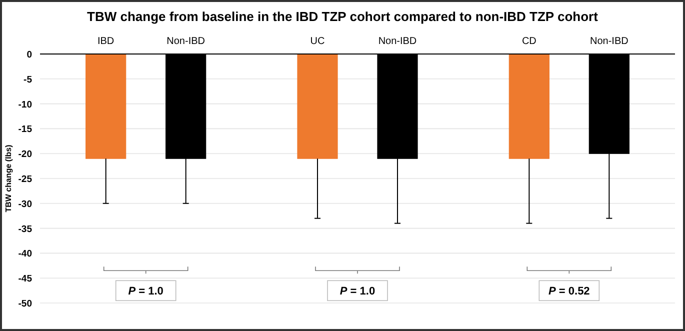  I want to click on y-tick-label: -40, so click(25, 254).